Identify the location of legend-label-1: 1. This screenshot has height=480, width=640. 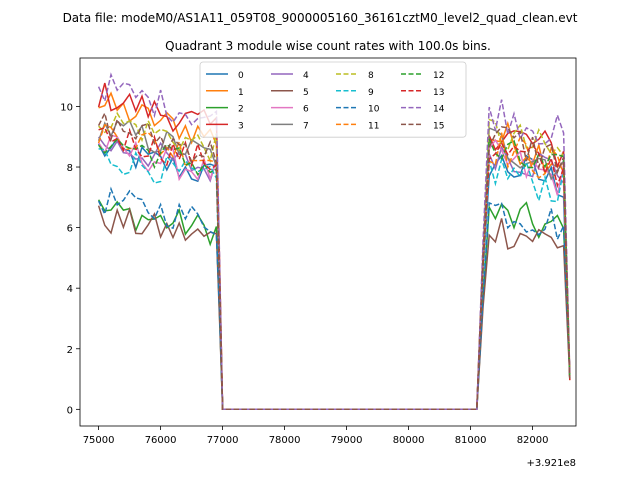
(241, 93).